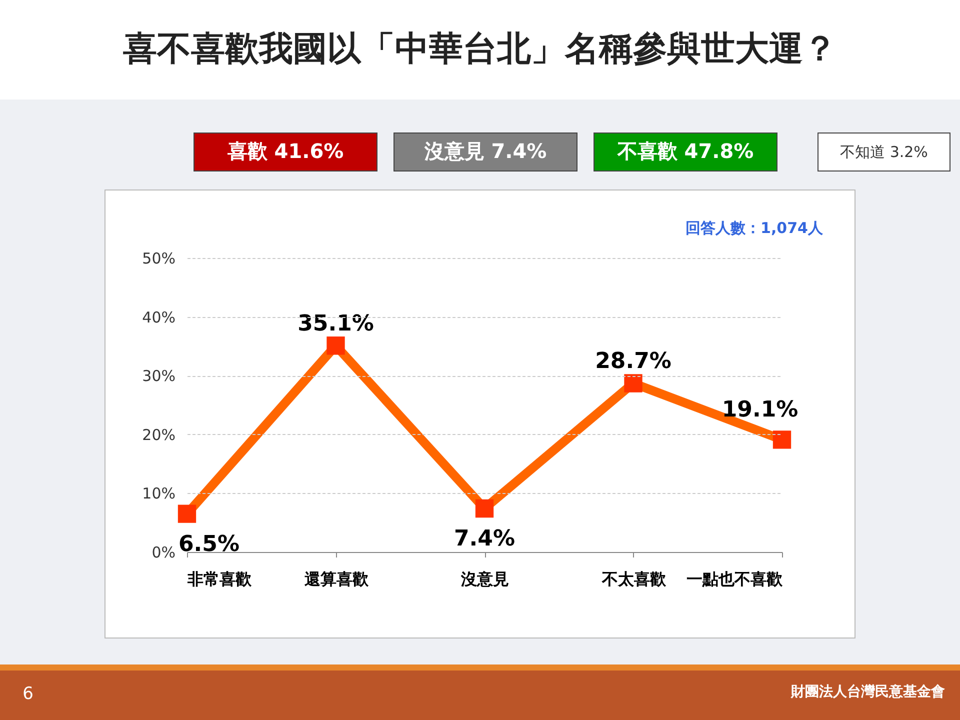 The width and height of the screenshot is (960, 720). Describe the element at coordinates (485, 151) in the screenshot. I see `text: 沒意見 7.4%` at that location.